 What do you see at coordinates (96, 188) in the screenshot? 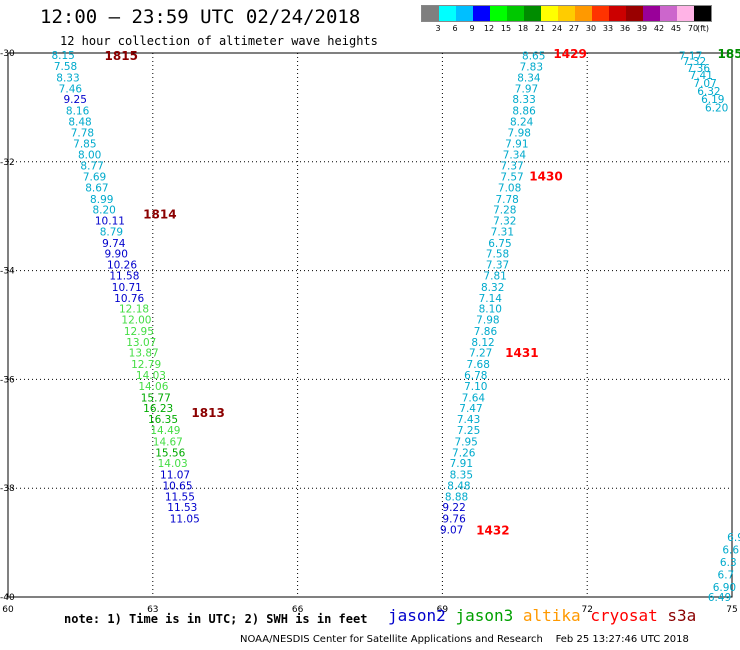
I see `swh-value-label: 8.67` at bounding box center [96, 188].